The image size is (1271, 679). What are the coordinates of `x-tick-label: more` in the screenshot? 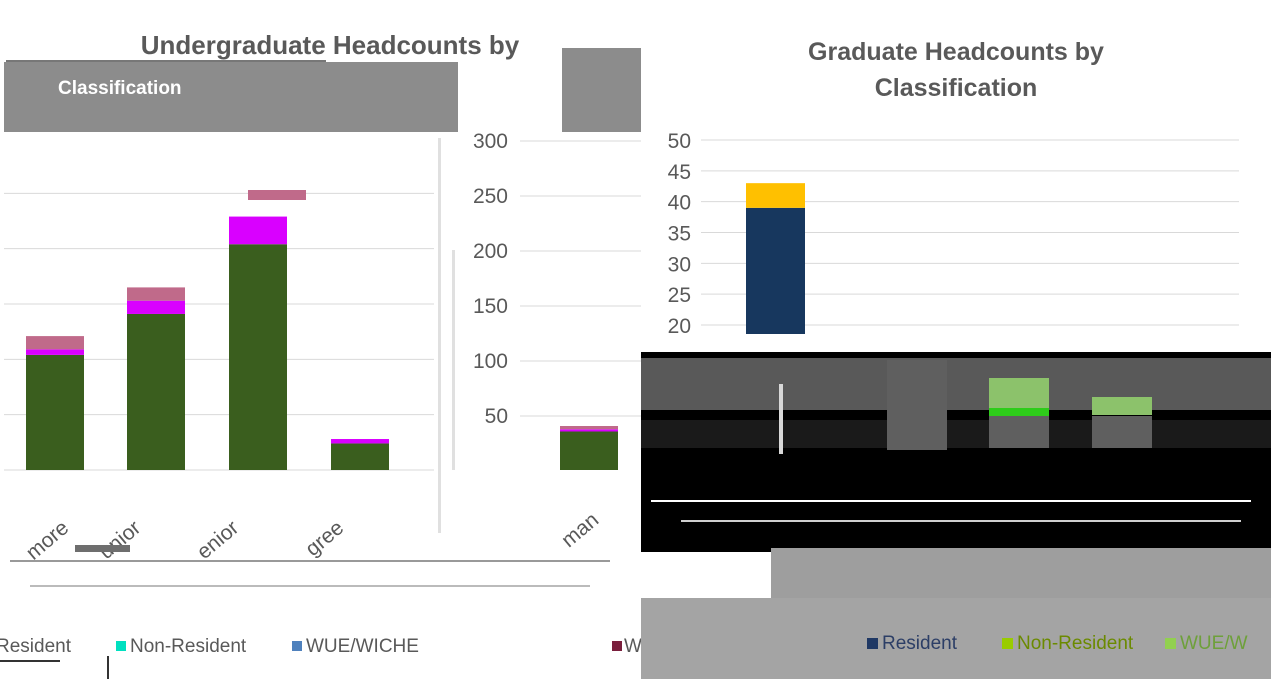 It's located at (47, 540).